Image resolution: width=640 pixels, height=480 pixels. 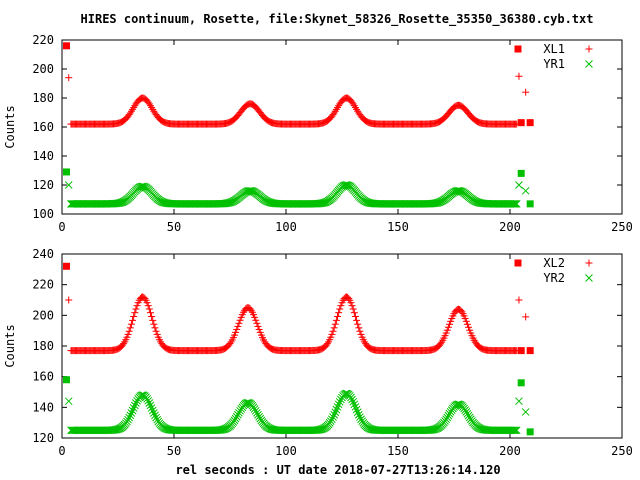 I want to click on x-tick-label: 250, so click(x=622, y=227).